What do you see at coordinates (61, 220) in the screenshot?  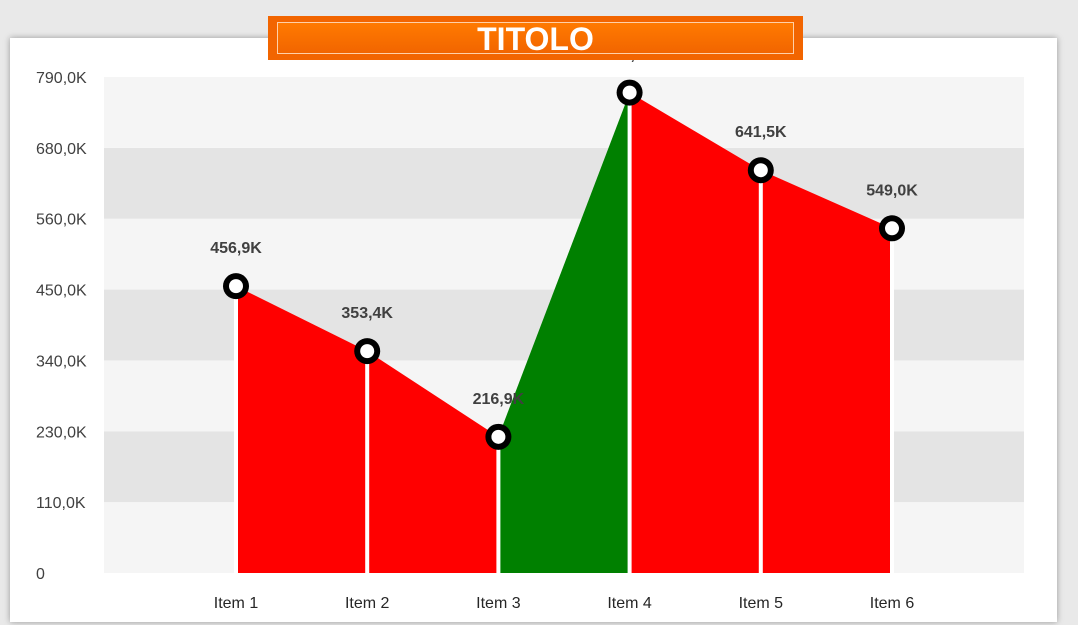 I see `y-tick-label: 560,0K` at bounding box center [61, 220].